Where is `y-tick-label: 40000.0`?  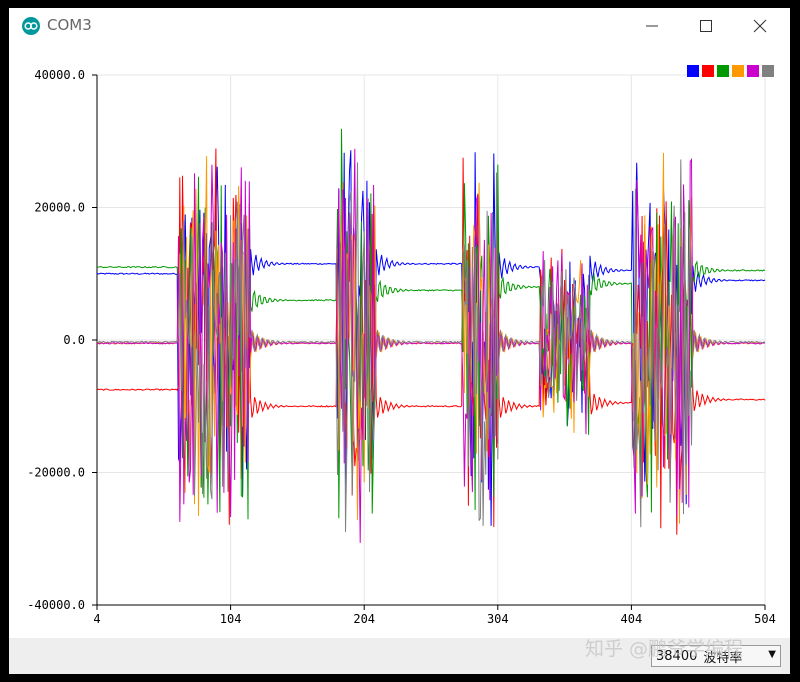
y-tick-label: 40000.0 is located at coordinates (59, 75).